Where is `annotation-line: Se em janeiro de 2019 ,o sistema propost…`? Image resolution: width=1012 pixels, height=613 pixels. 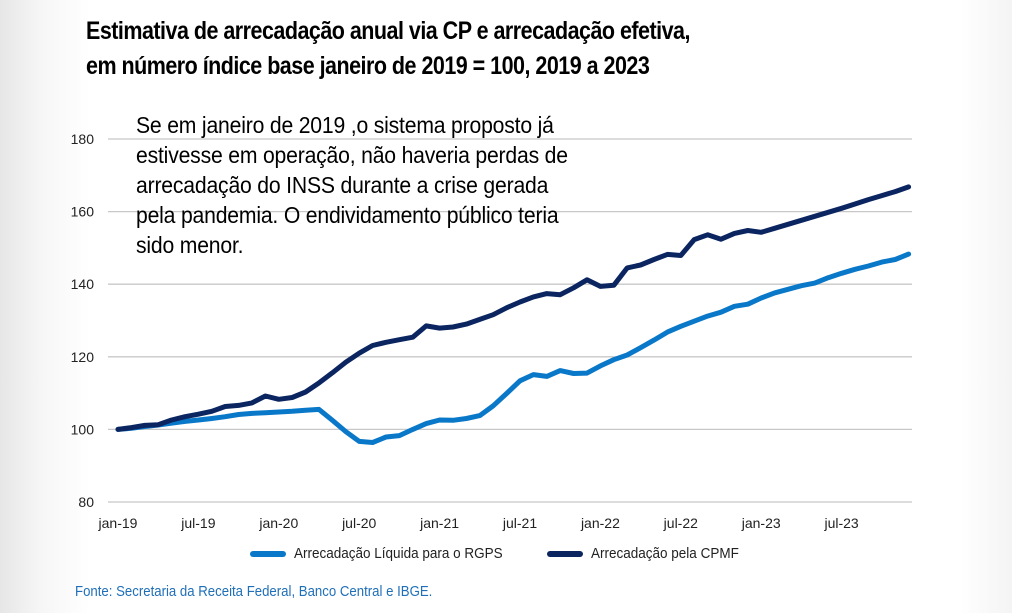 annotation-line: Se em janeiro de 2019 ,o sistema propost… is located at coordinates (345, 125).